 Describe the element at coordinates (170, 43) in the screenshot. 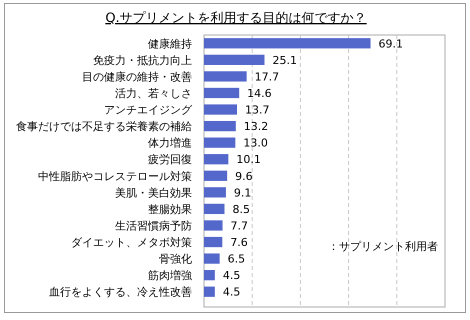

I see `y-tick-label: 健康維持` at that location.